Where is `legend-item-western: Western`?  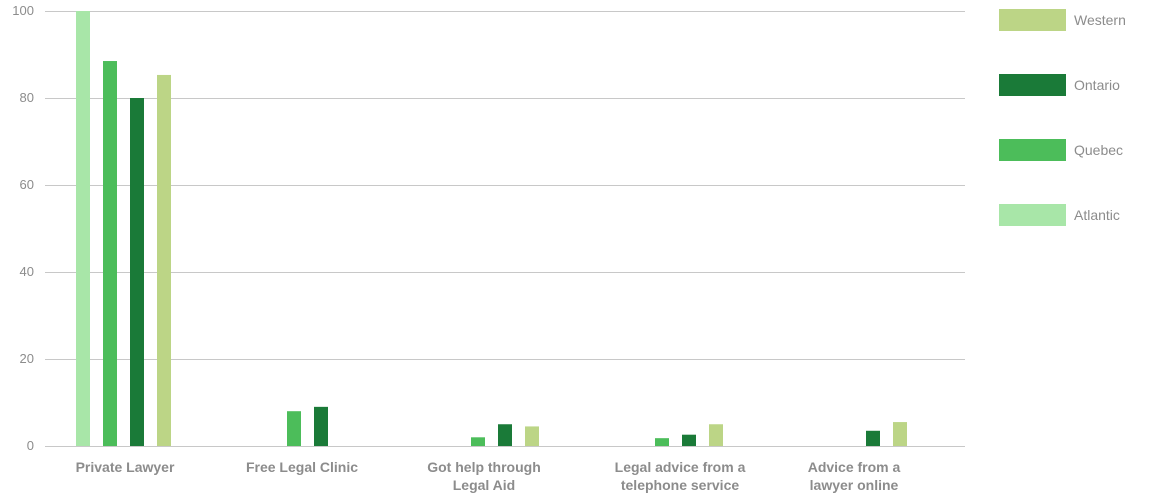 legend-item-western: Western is located at coordinates (1062, 20).